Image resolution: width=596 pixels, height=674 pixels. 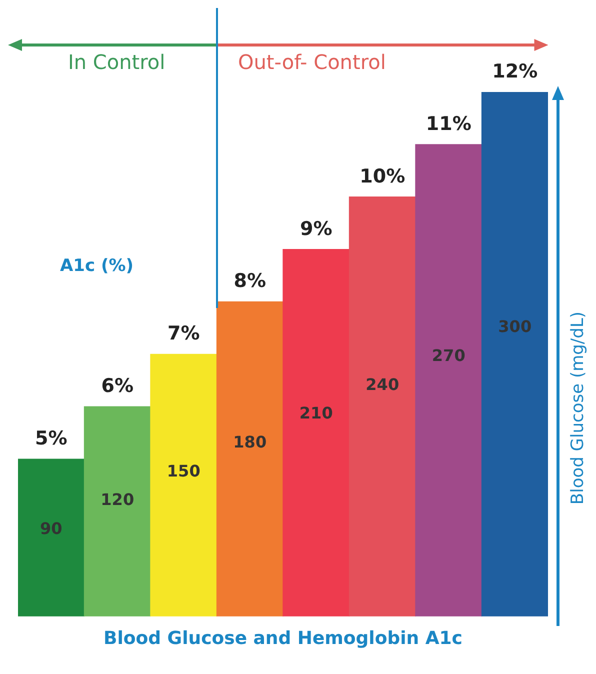 What do you see at coordinates (515, 71) in the screenshot?
I see `x-tick-label: 12%` at bounding box center [515, 71].